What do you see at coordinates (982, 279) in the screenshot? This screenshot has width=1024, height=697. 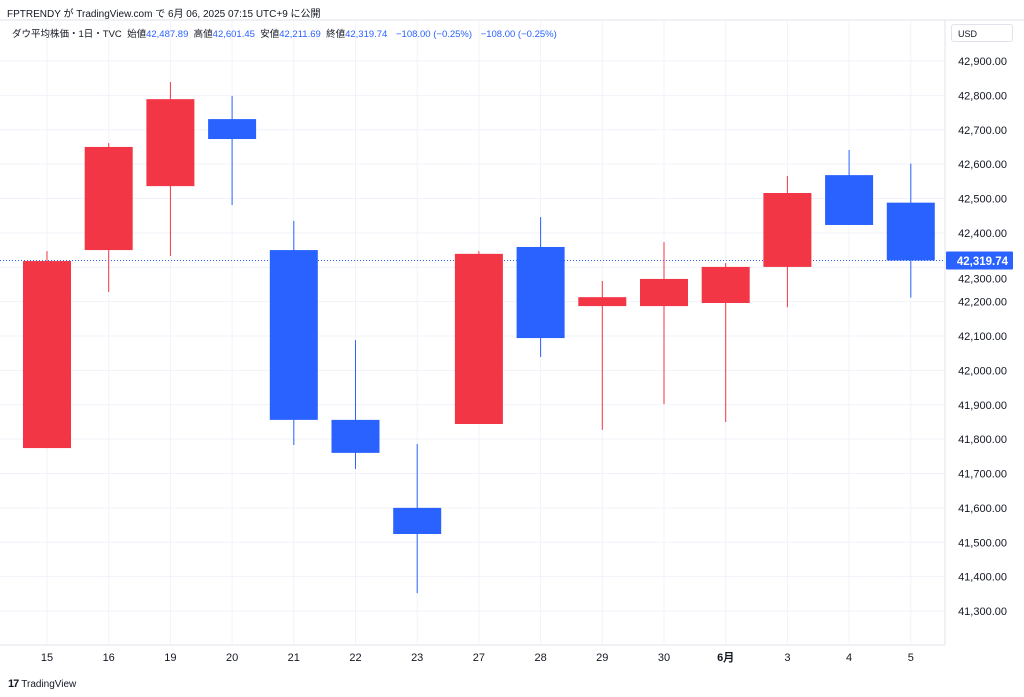 I see `y-tick-label: 42,300.00` at bounding box center [982, 279].